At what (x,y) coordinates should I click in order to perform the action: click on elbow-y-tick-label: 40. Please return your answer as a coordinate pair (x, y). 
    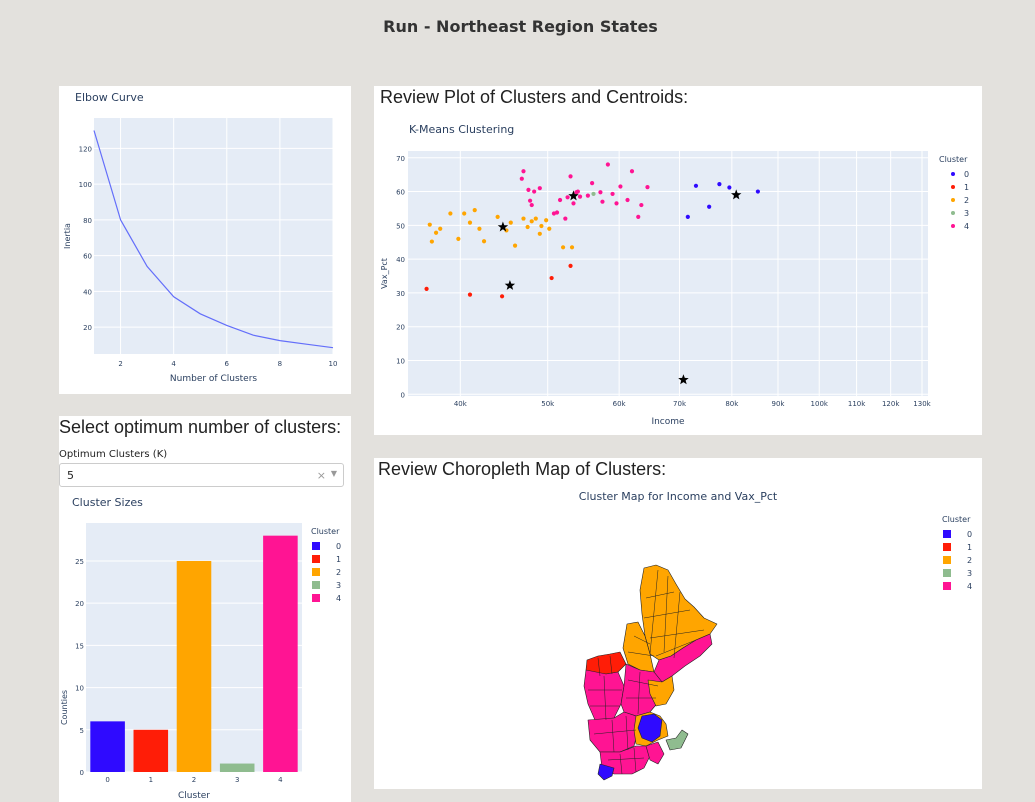
    Looking at the image, I should click on (87, 292).